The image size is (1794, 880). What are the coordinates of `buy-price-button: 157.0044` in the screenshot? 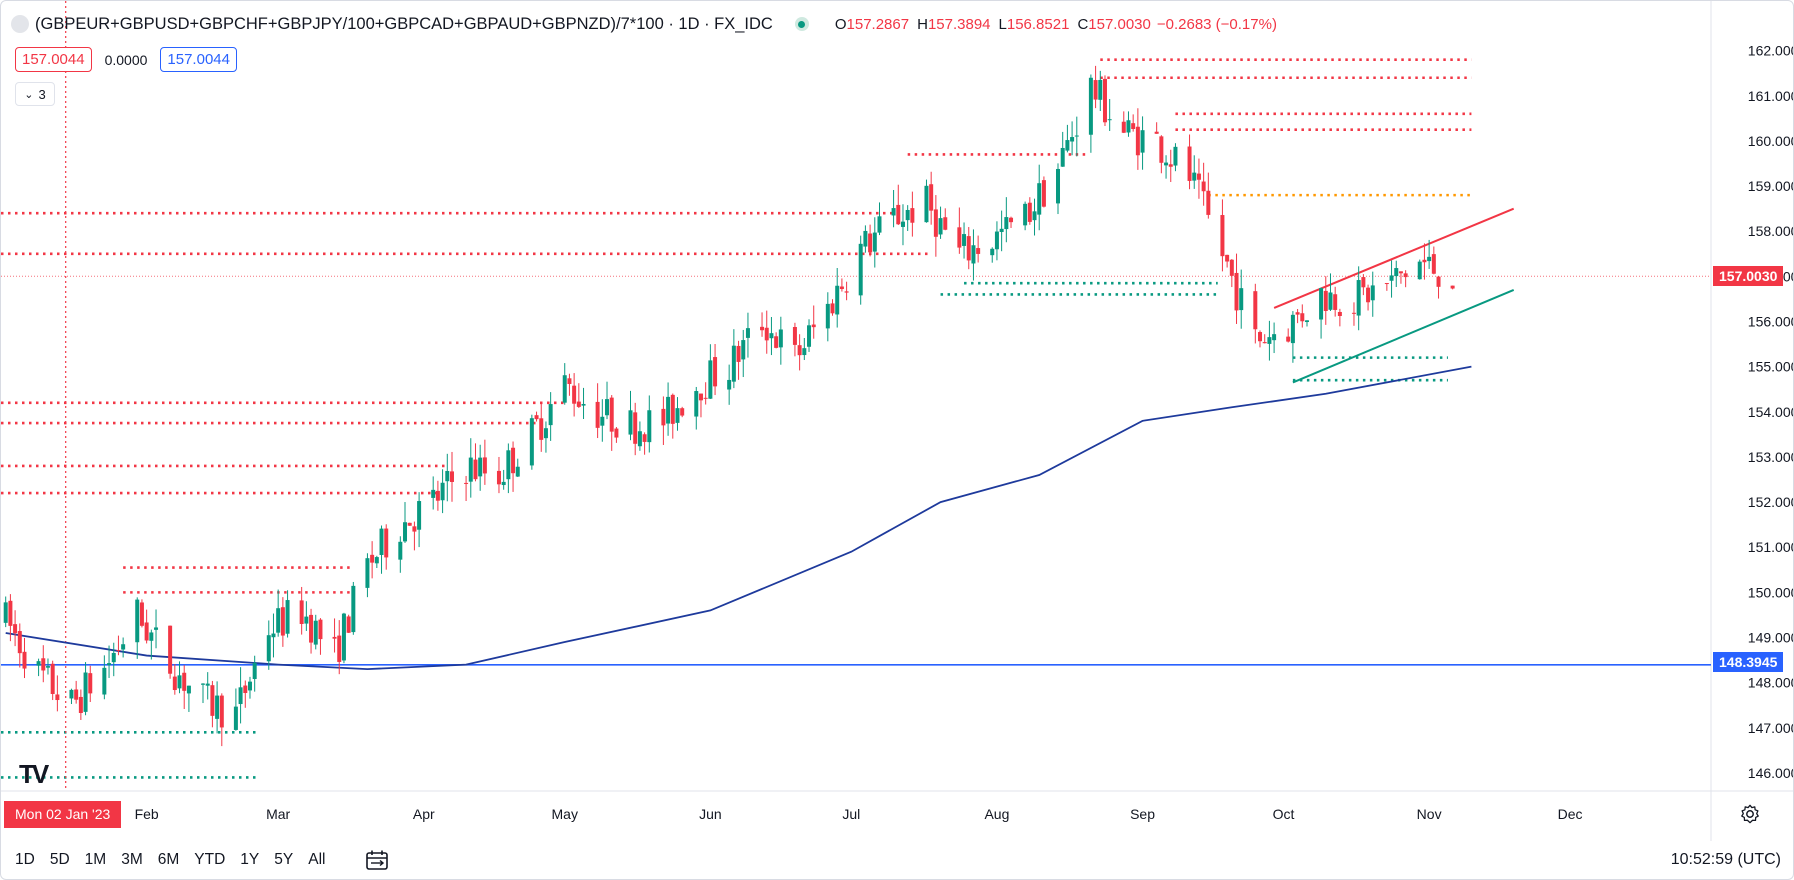 It's located at (198, 59).